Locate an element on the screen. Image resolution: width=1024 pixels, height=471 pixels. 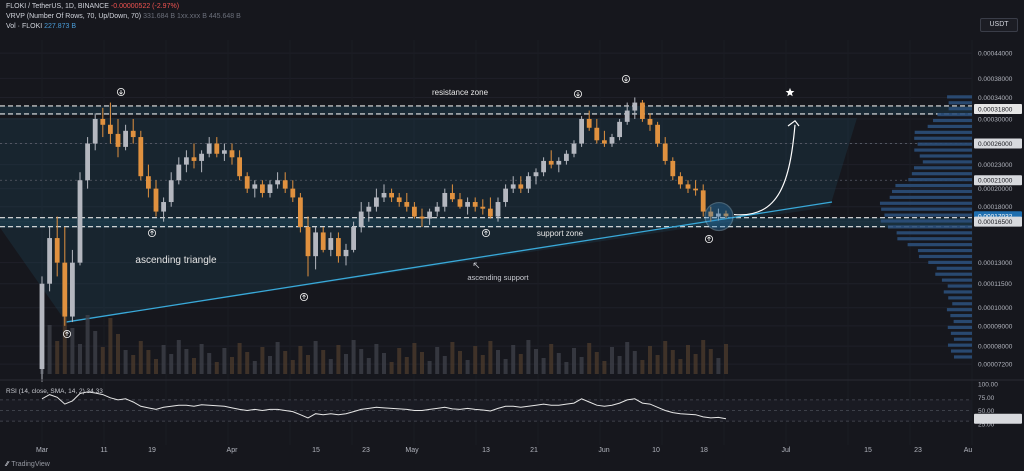
price-tick-label: 0.00011500 is located at coordinates (995, 284).